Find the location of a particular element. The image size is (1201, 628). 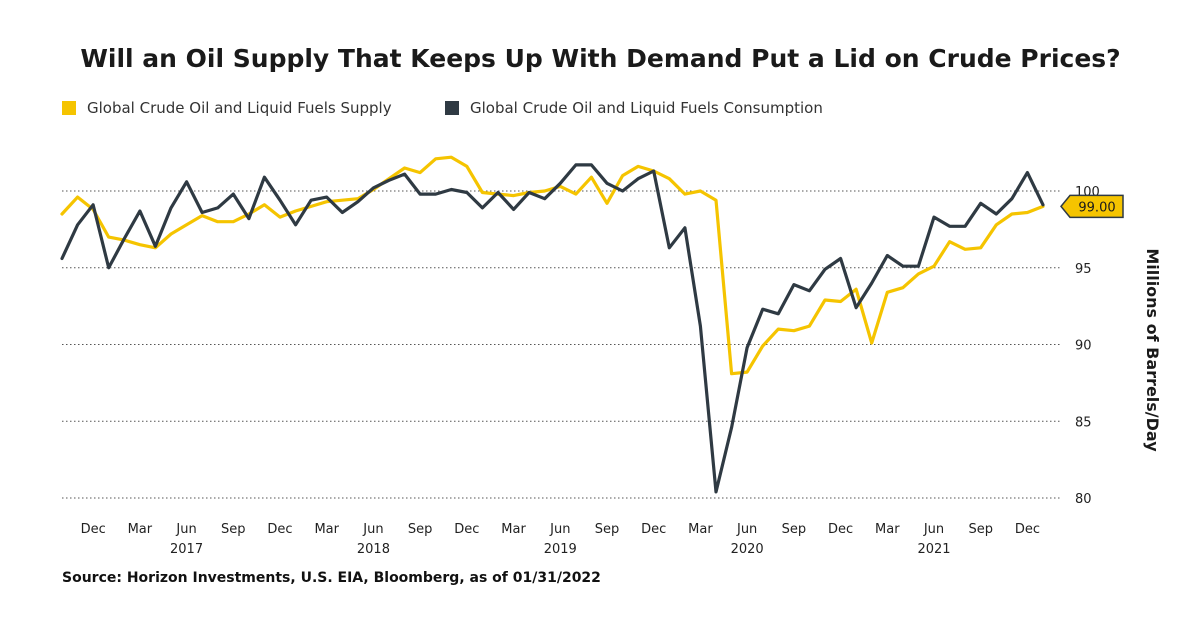

end-value-label: 99.00 is located at coordinates (1096, 207).